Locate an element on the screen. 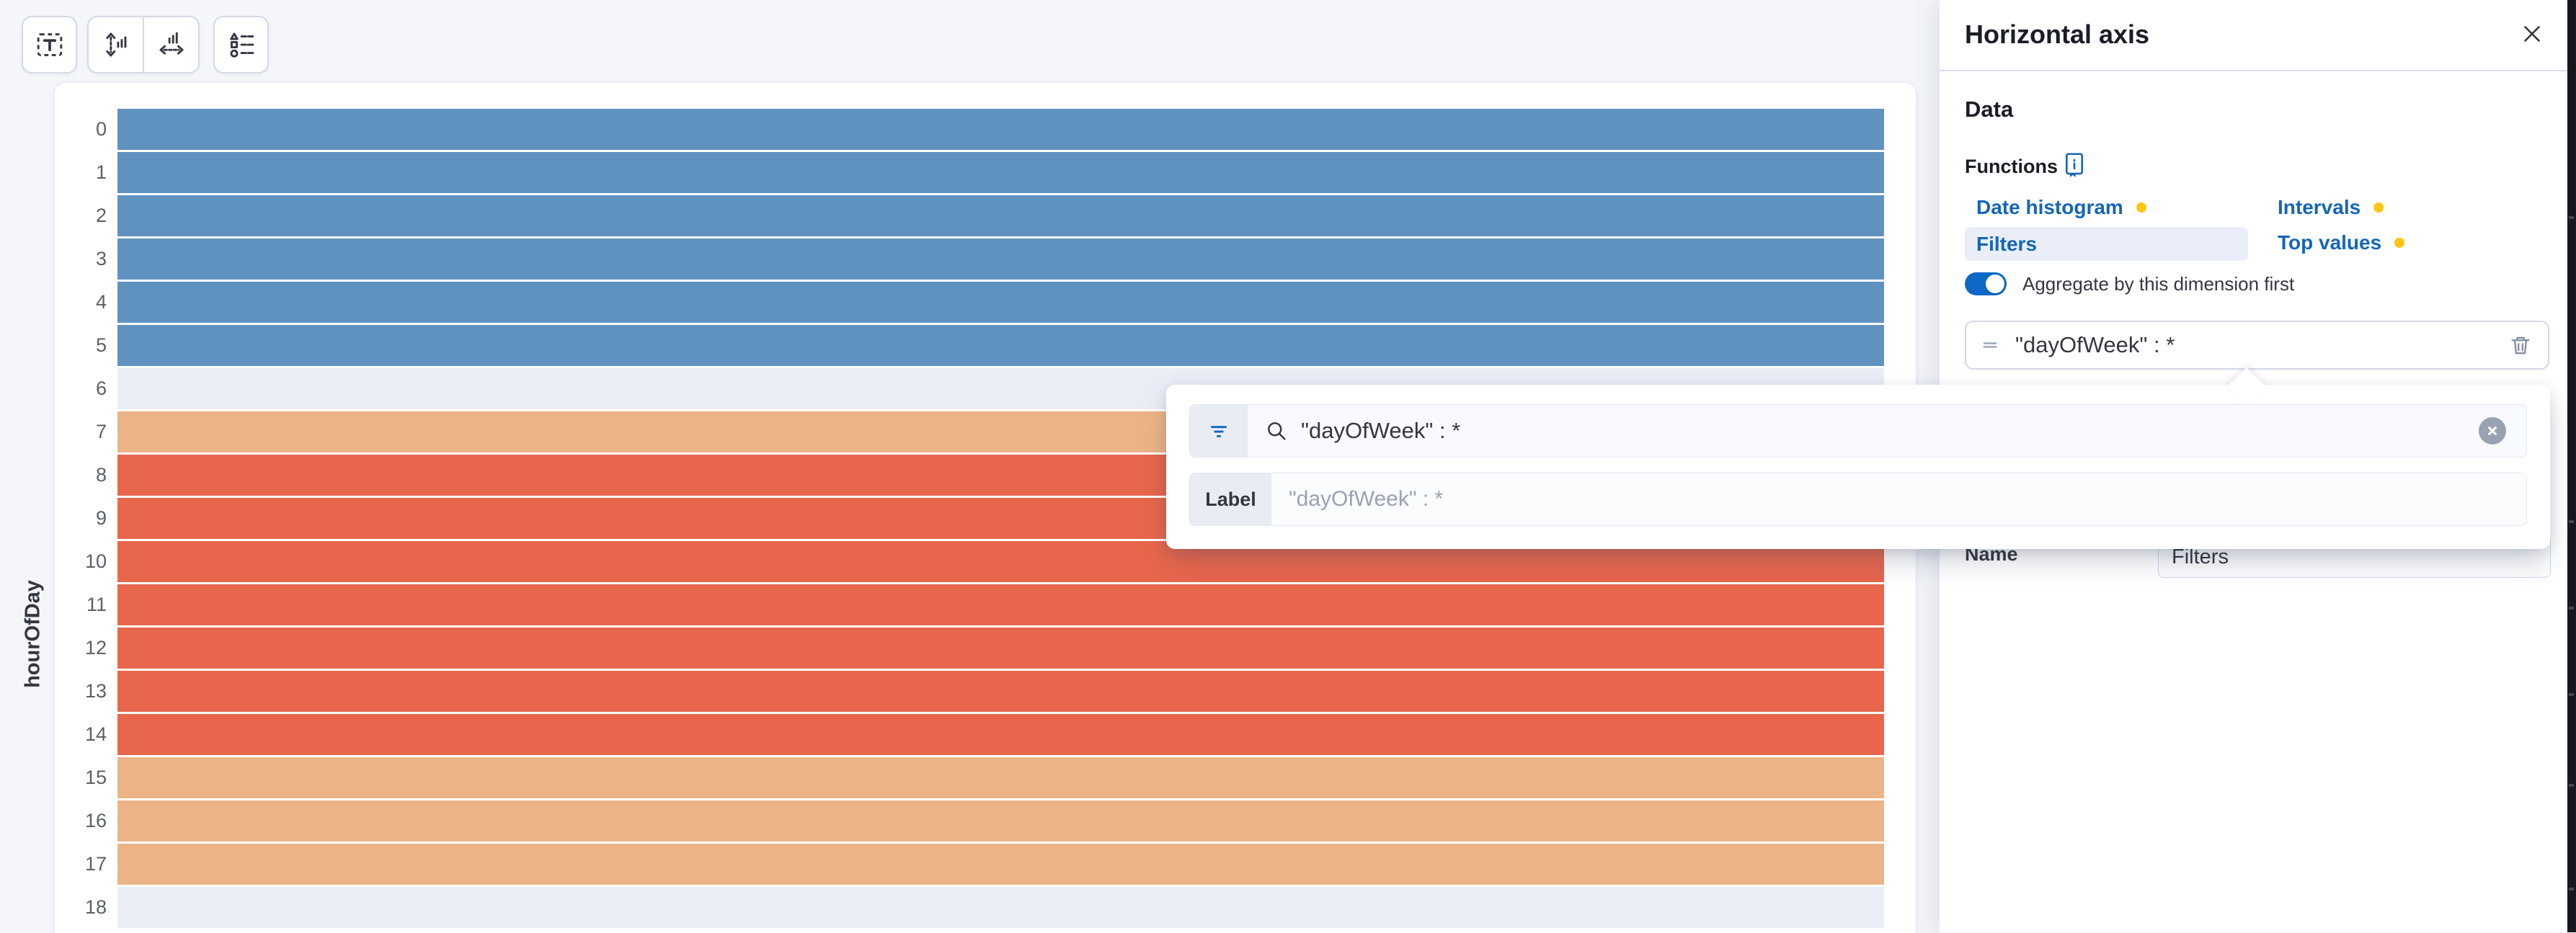 Image resolution: width=2576 pixels, height=933 pixels. query-input-body is located at coordinates (1887, 431).